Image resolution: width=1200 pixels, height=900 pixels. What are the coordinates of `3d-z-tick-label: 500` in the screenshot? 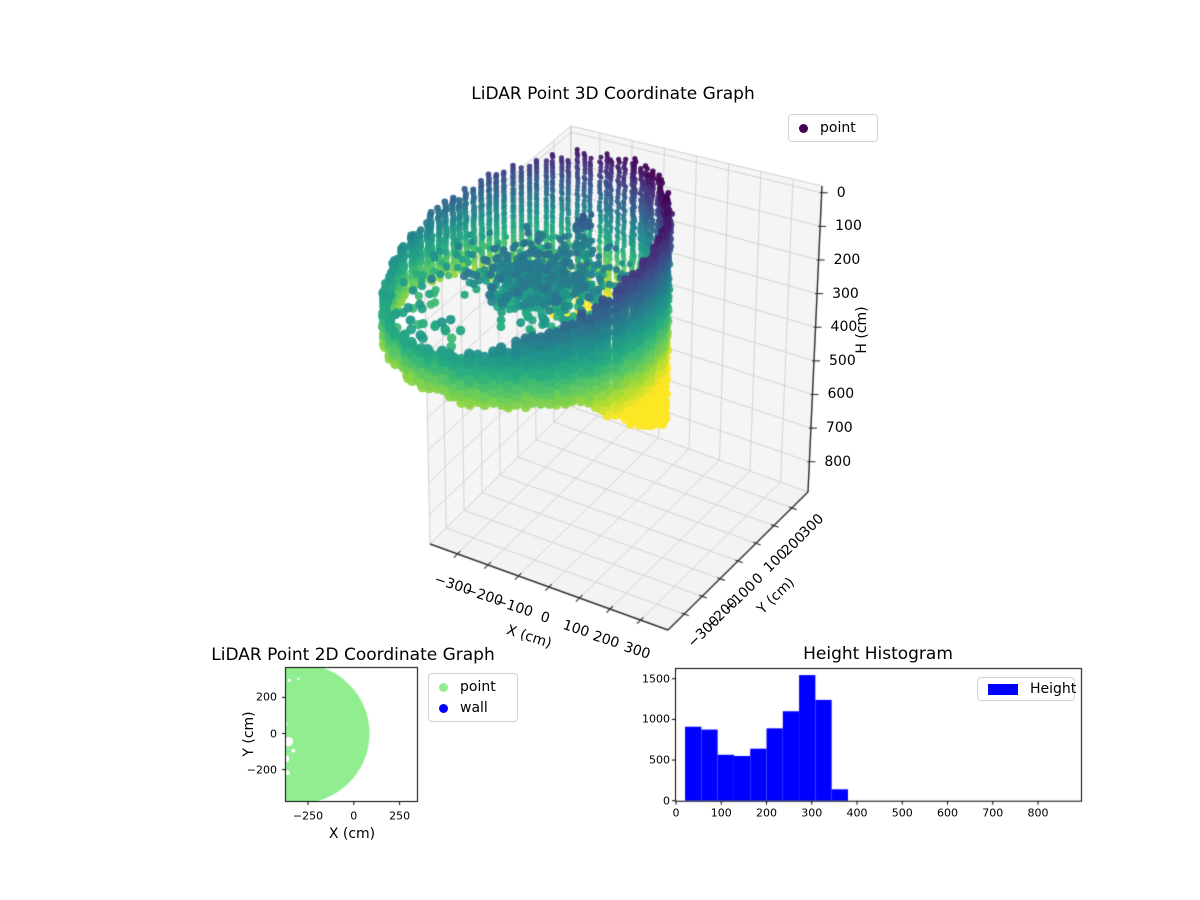 It's located at (842, 360).